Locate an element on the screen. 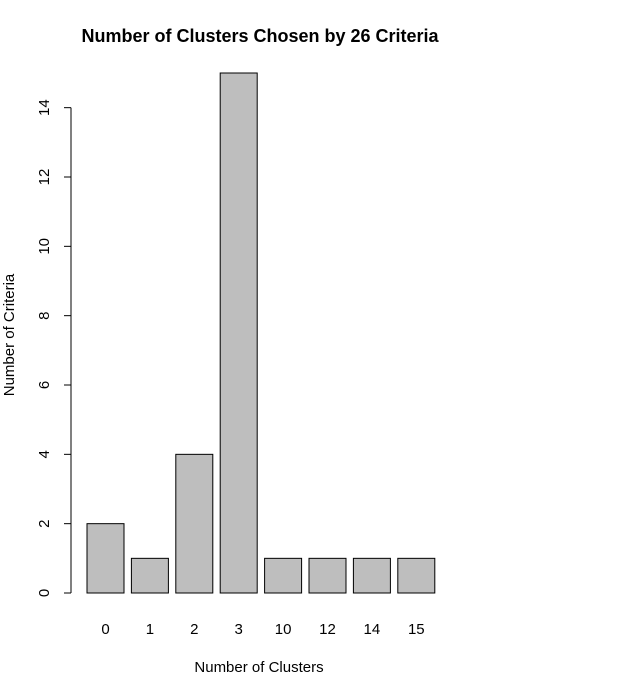 This screenshot has width=630, height=688. x-tick-label: 0 is located at coordinates (105, 629).